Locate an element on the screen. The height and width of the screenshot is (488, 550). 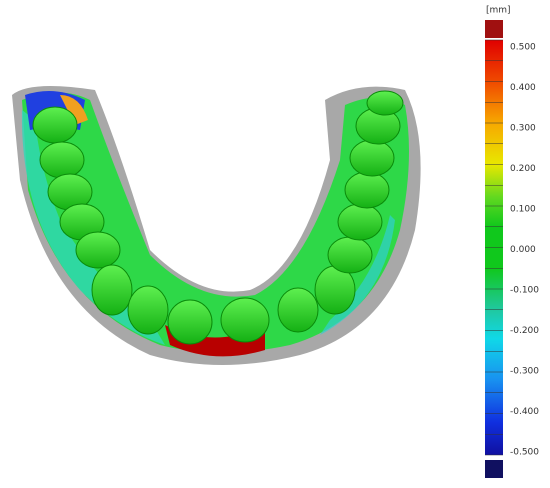
colorbar-label: -0.500 is located at coordinates (524, 453).